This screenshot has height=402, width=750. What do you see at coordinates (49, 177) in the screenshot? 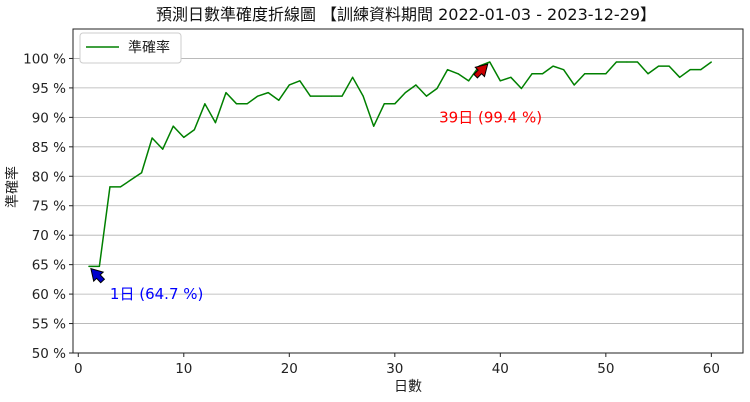
I see `y-tick-label: 80 %` at bounding box center [49, 177].